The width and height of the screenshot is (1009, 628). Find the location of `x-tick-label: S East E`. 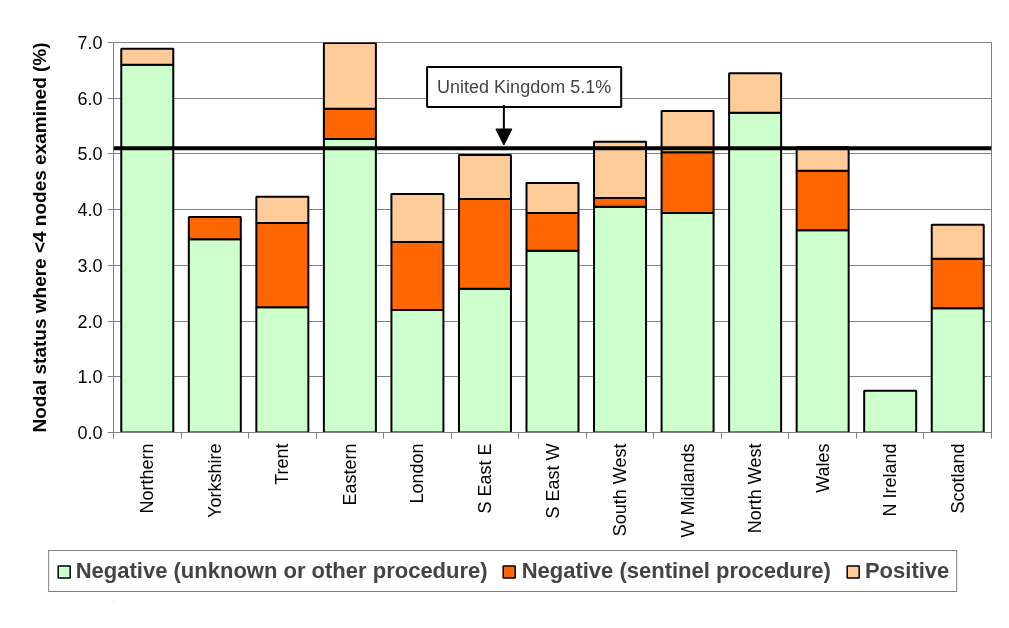

x-tick-label: S East E is located at coordinates (484, 478).